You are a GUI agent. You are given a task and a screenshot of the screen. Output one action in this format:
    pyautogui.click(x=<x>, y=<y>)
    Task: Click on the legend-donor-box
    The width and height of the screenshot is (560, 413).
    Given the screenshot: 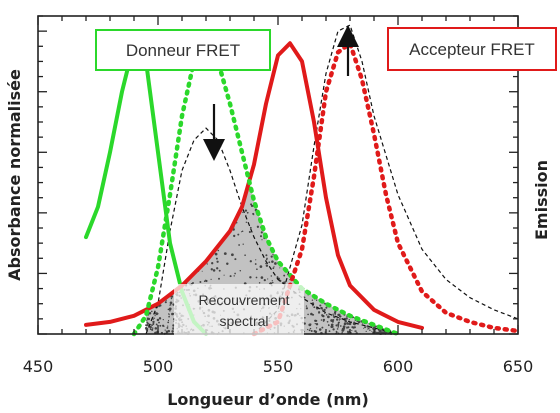 What is the action you would take?
    pyautogui.click(x=183, y=50)
    